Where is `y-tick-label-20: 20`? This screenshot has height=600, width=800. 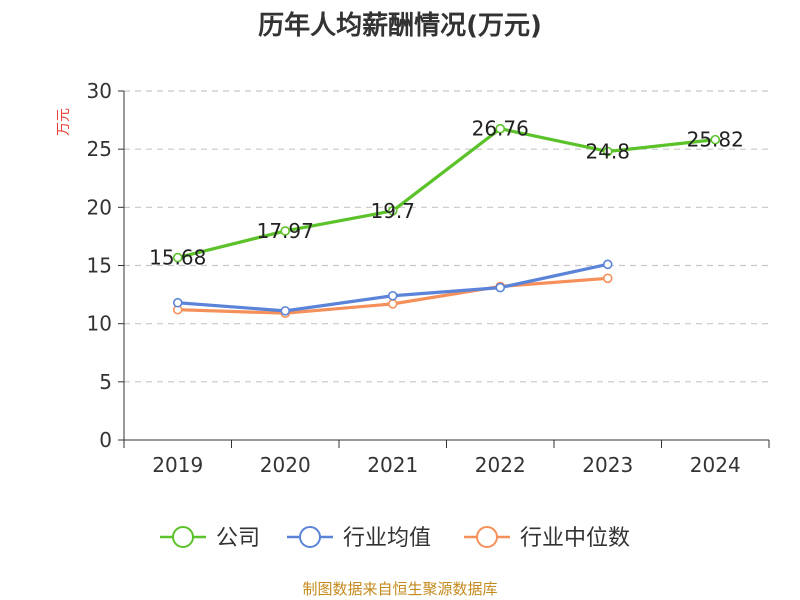
y-tick-label-20: 20 is located at coordinates (99, 207).